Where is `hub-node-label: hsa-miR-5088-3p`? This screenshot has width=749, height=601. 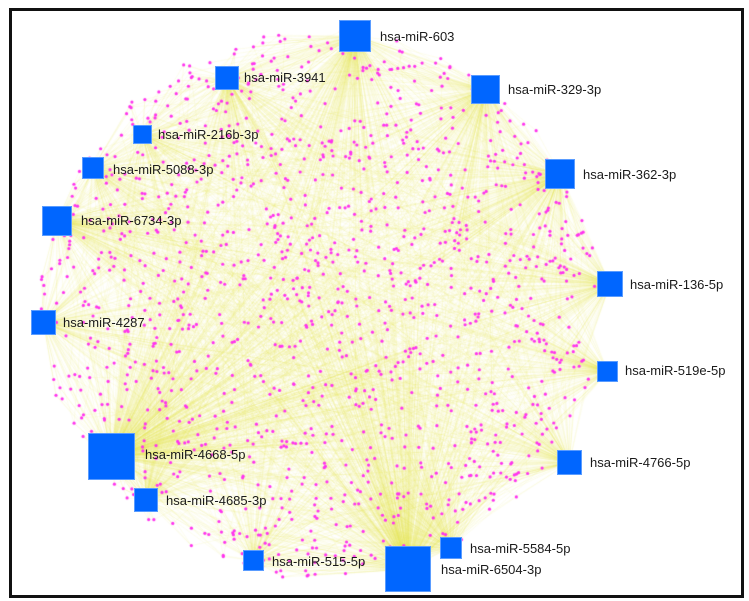
hub-node-label: hsa-miR-5088-3p is located at coordinates (163, 169).